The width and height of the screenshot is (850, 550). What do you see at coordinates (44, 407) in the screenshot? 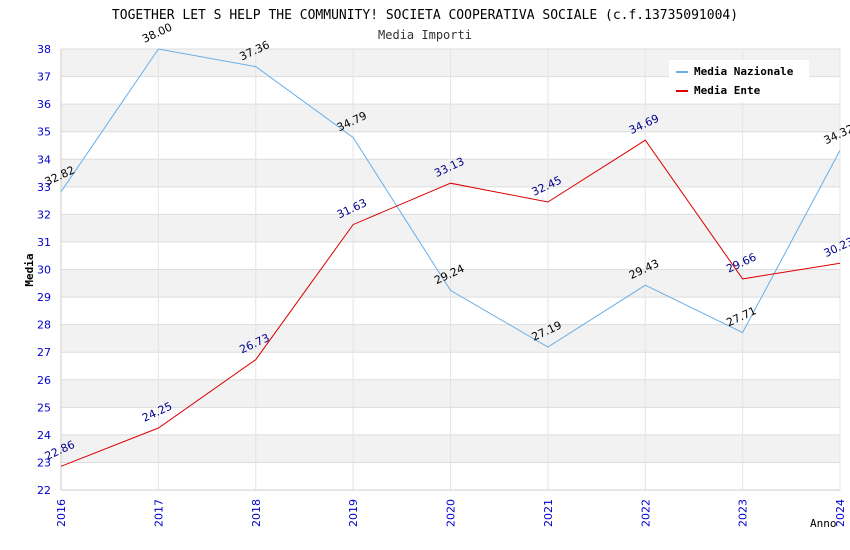
I see `y-tick-label: 25` at bounding box center [44, 407].